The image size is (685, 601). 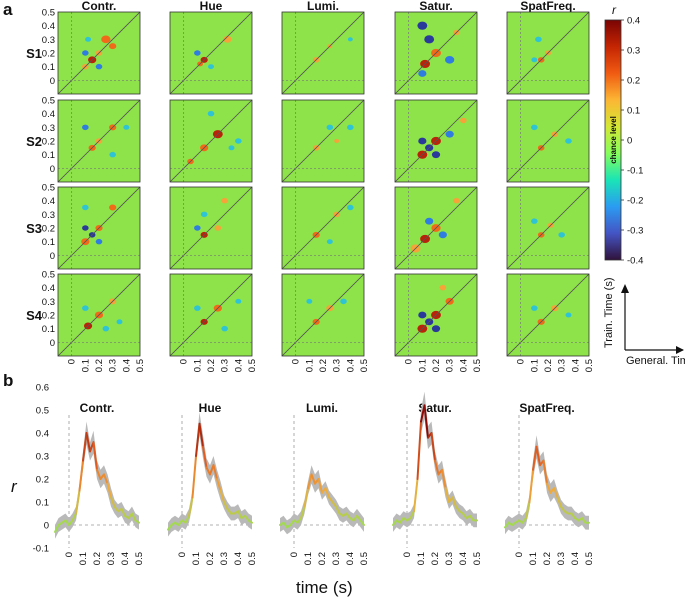 What do you see at coordinates (34, 315) in the screenshot?
I see `matrix-row-label: S4` at bounding box center [34, 315].